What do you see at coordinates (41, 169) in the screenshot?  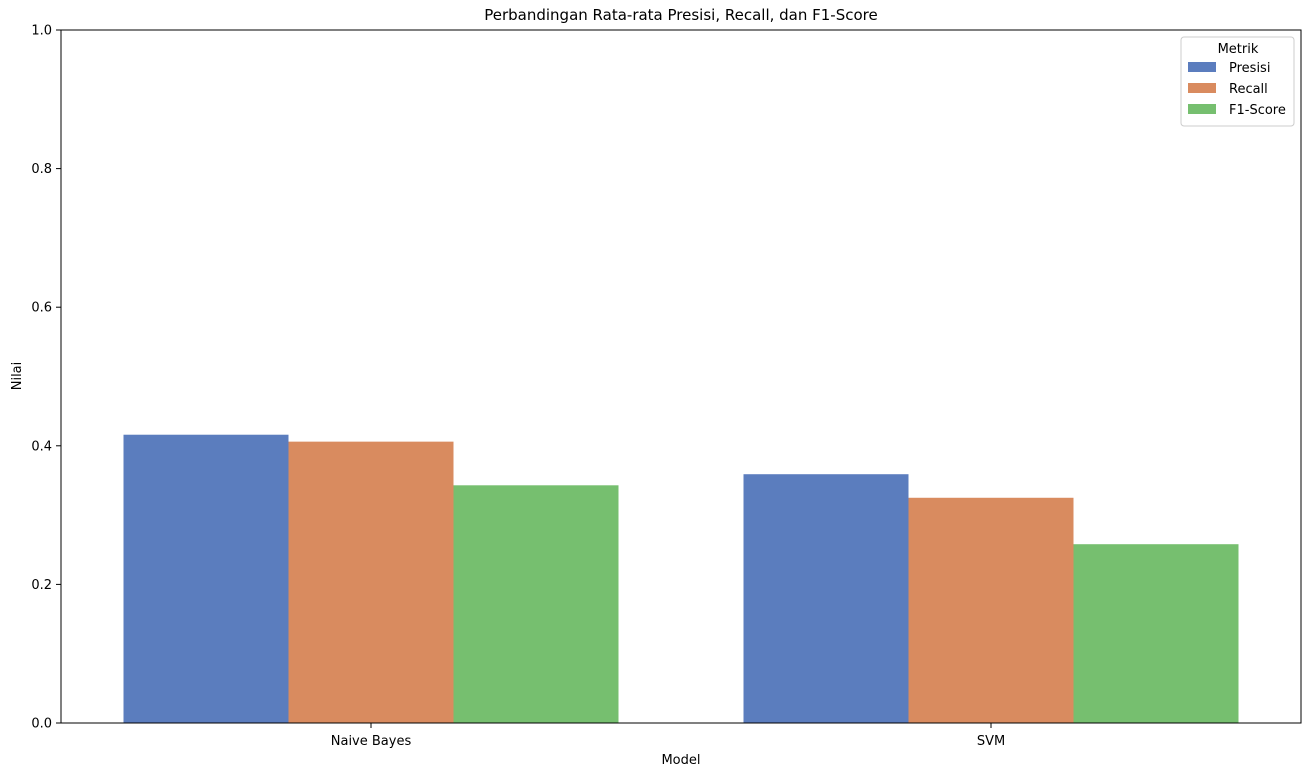 I see `y-tick-label: 0.8` at bounding box center [41, 169].